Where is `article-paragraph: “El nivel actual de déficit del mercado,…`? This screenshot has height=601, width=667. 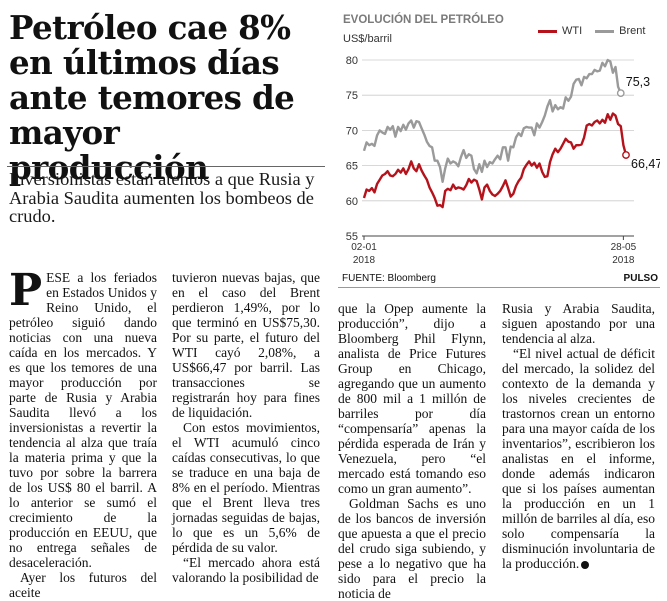 article-paragraph: “El nivel actual de déficit del mercado,… is located at coordinates (578, 458).